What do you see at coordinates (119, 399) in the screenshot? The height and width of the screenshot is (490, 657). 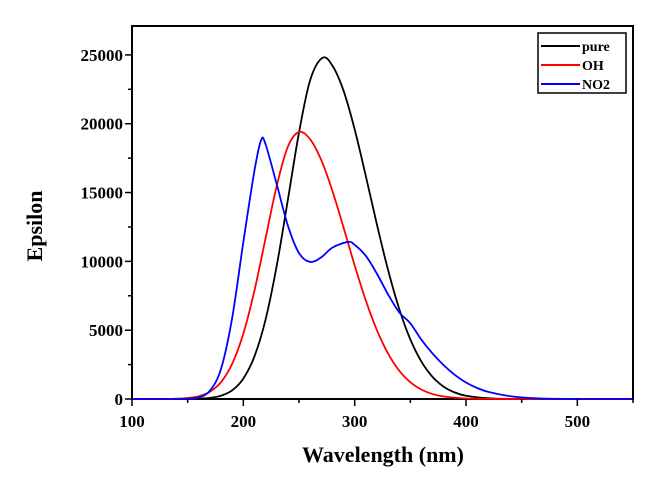 I see `y-tick-label: 0` at bounding box center [119, 399].